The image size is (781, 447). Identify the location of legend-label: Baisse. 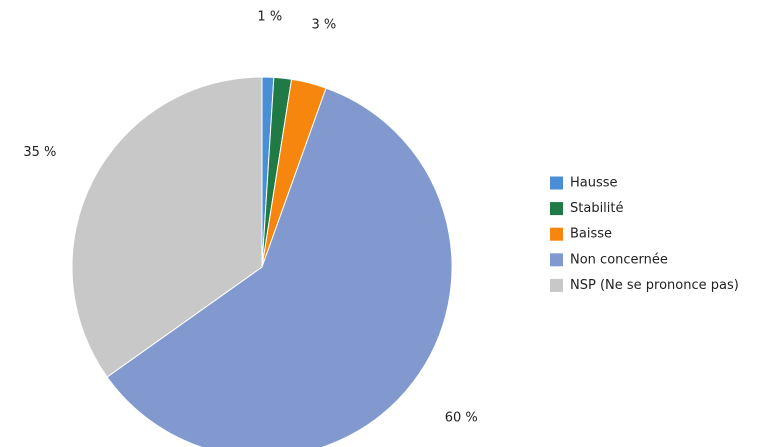
(591, 234).